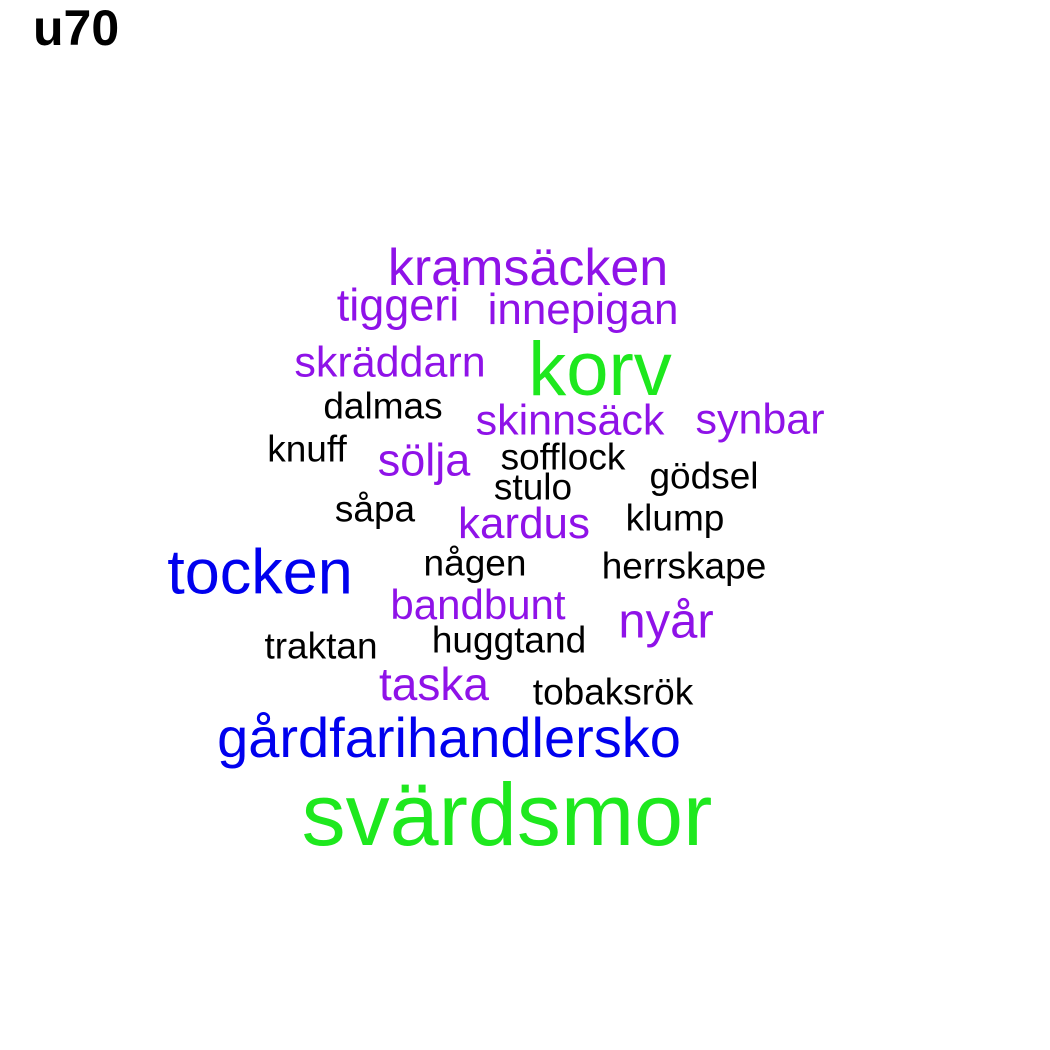 This screenshot has height=1050, width=1050. Describe the element at coordinates (424, 460) in the screenshot. I see `word-solja: sölja` at that location.